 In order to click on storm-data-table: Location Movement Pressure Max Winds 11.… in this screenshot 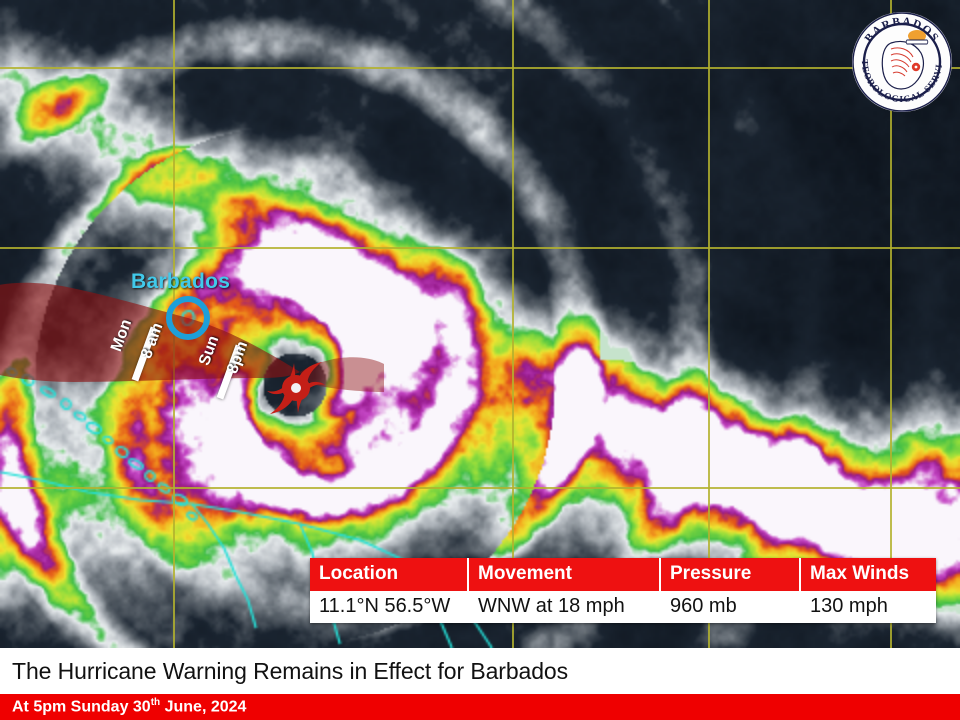, I will do `click(623, 590)`.